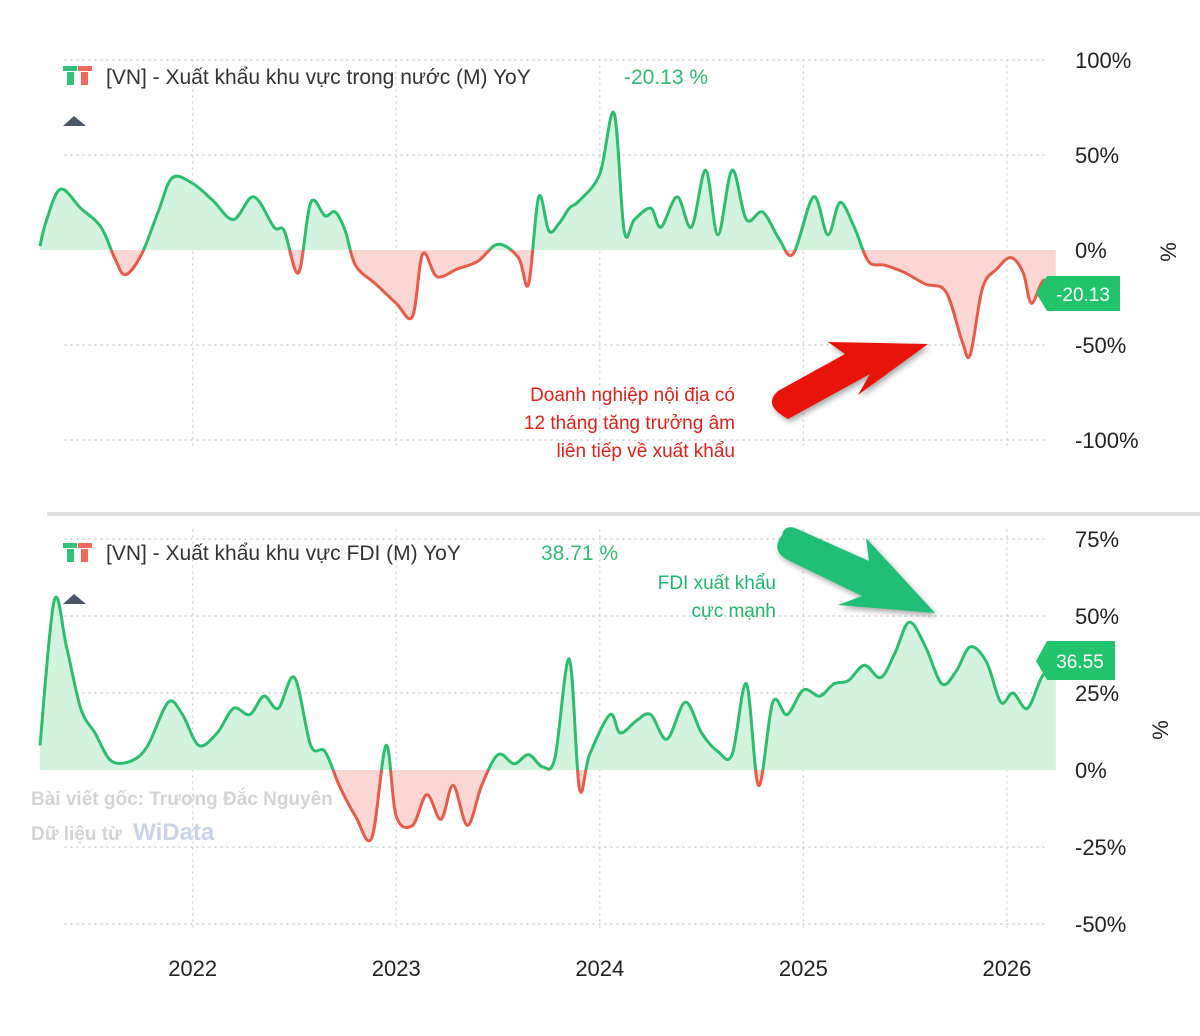 The height and width of the screenshot is (1036, 1200). Describe the element at coordinates (717, 583) in the screenshot. I see `fdi-annotation-line-1: FDI xuất khẩu` at that location.